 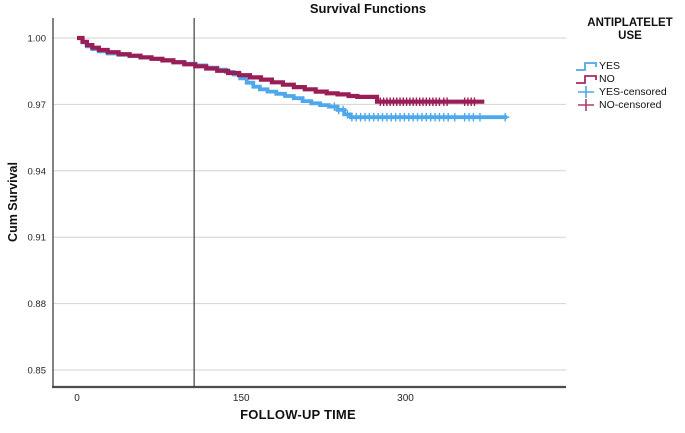 What do you see at coordinates (368, 8) in the screenshot?
I see `chart-title: Survival Functions` at bounding box center [368, 8].